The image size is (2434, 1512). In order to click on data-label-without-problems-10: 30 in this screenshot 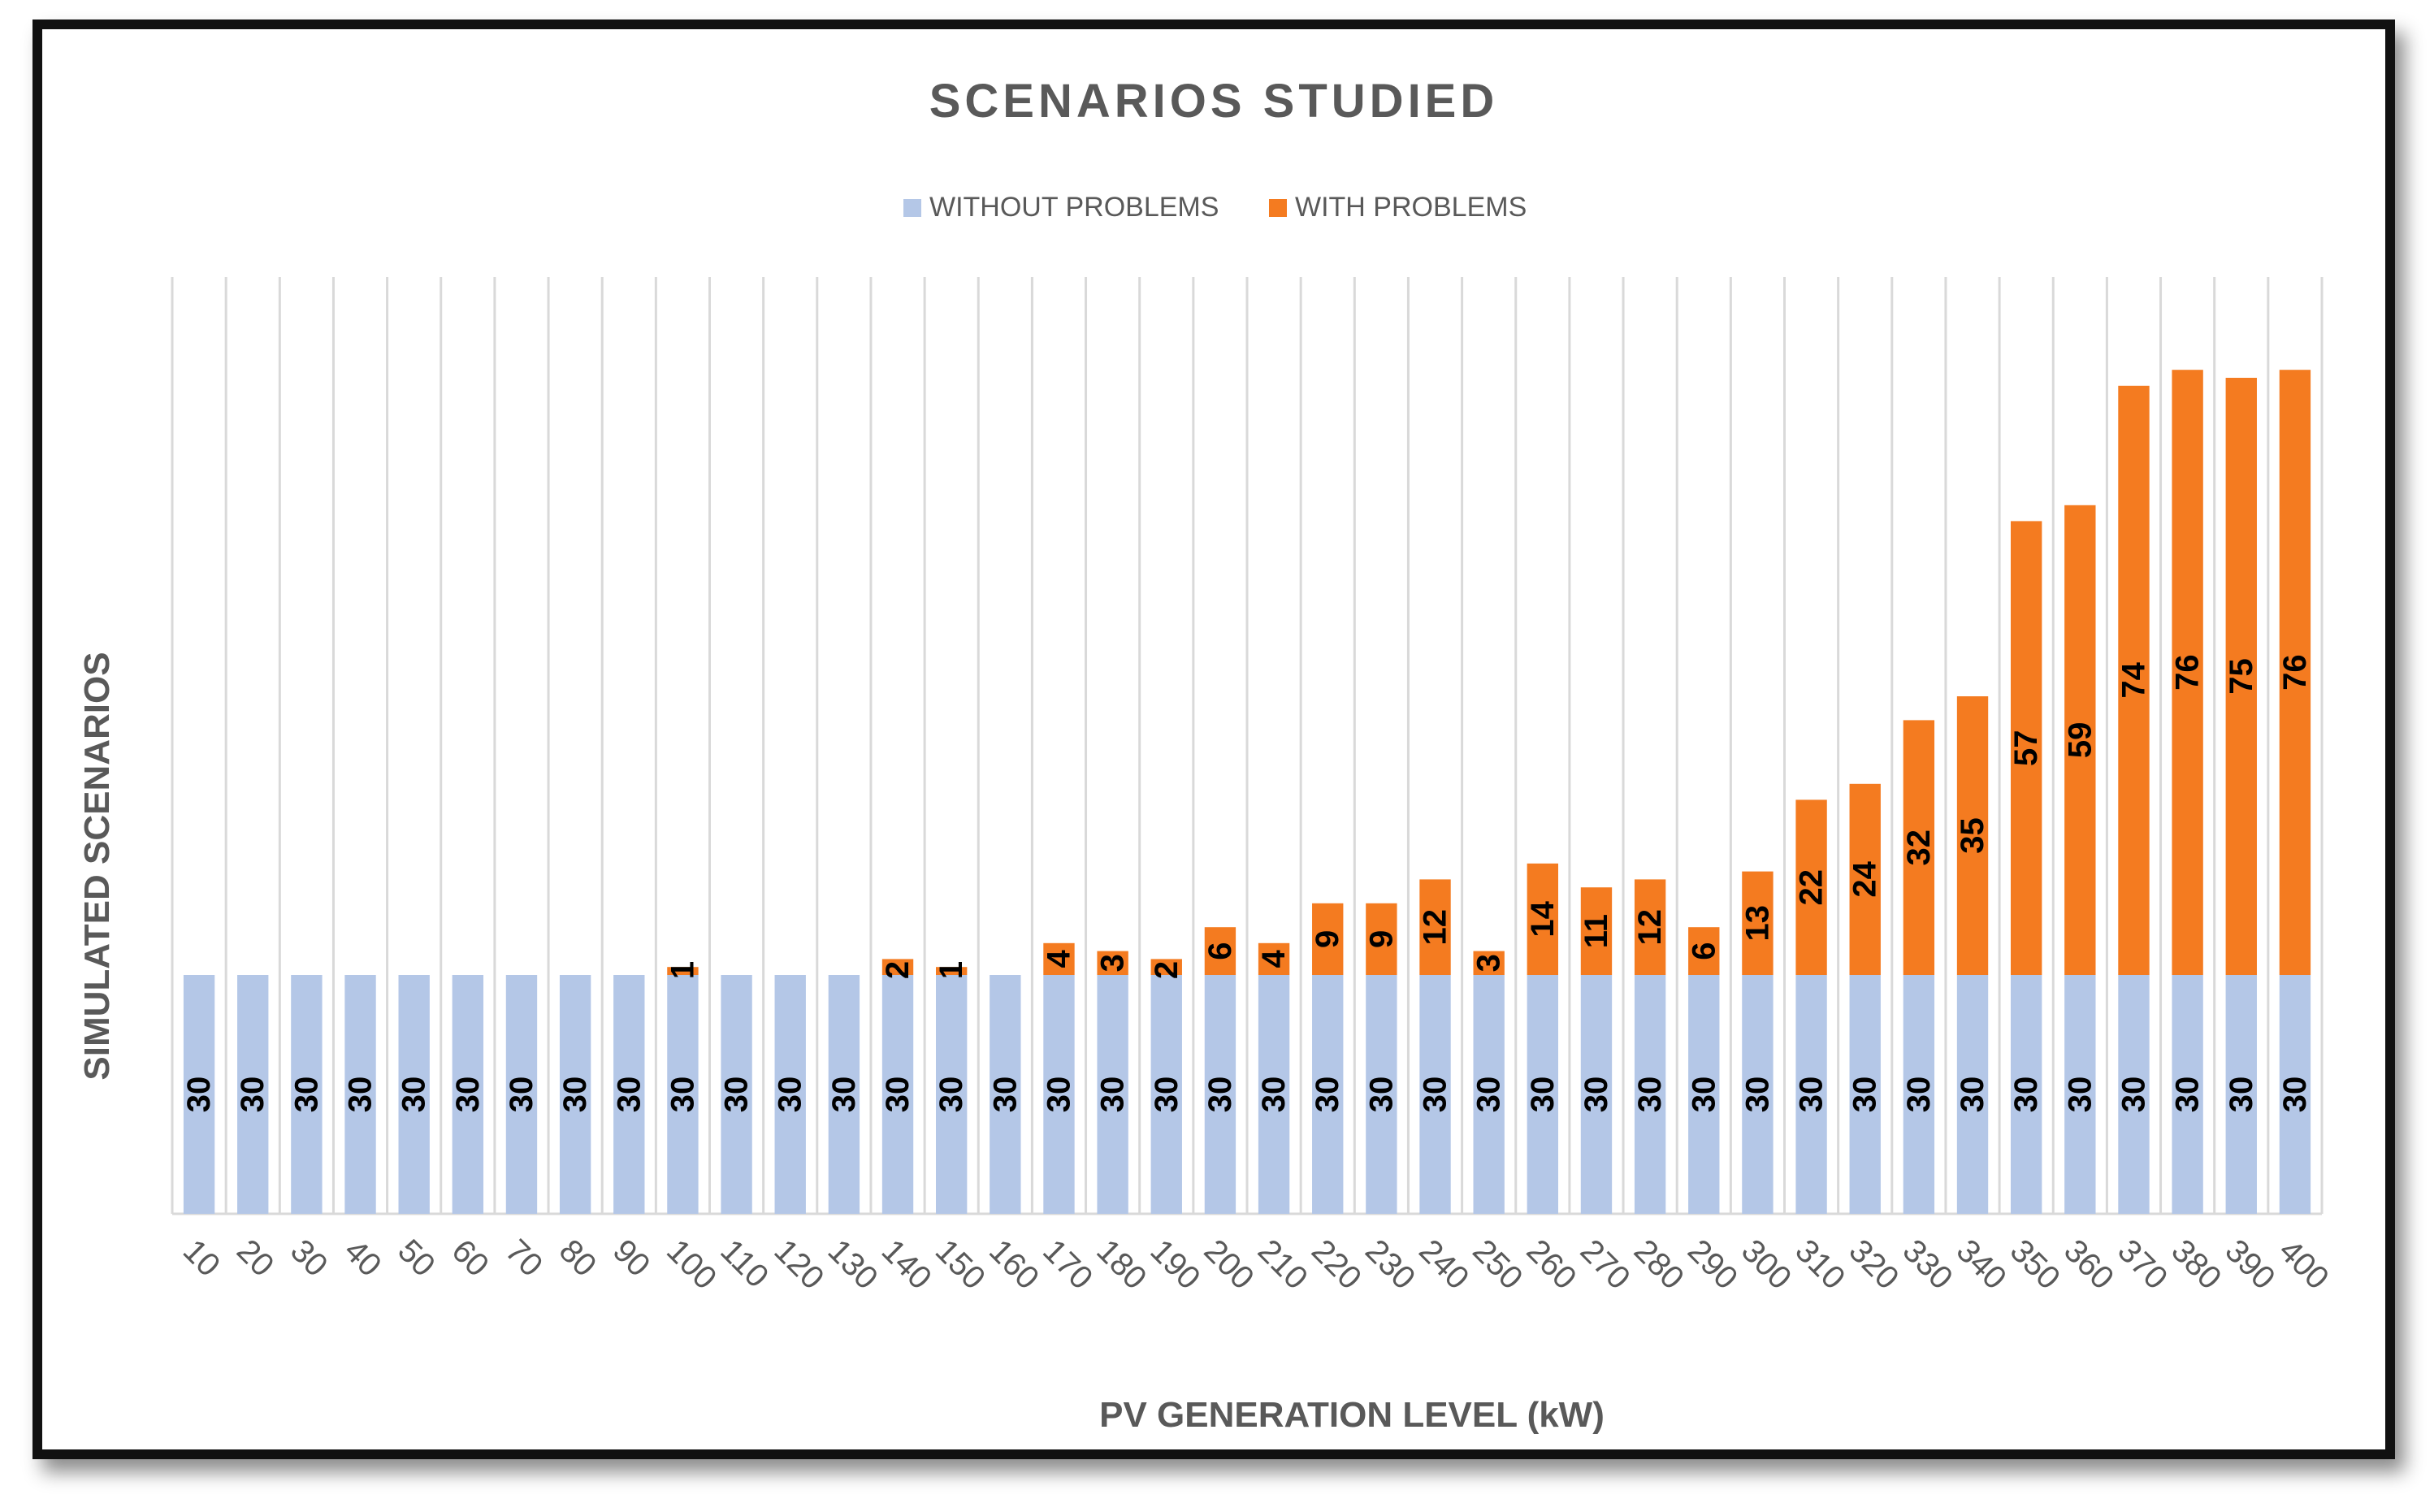, I will do `click(199, 1095)`.